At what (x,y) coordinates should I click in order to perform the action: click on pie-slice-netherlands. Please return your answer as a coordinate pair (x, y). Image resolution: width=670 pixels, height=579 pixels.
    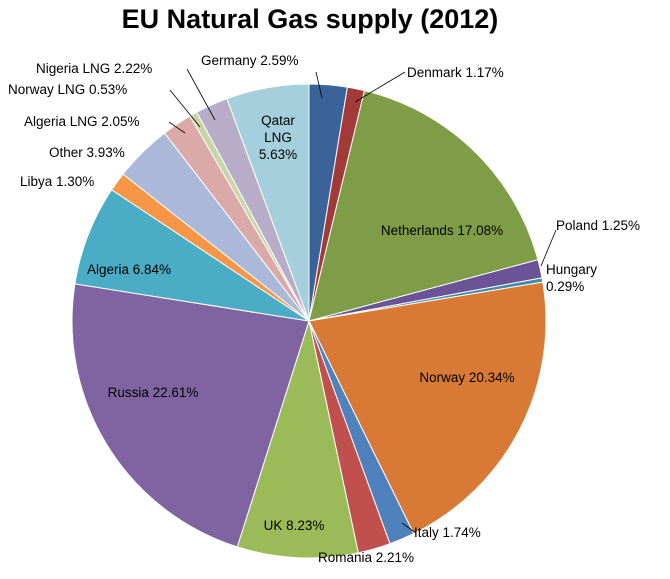
    Looking at the image, I should click on (423, 205).